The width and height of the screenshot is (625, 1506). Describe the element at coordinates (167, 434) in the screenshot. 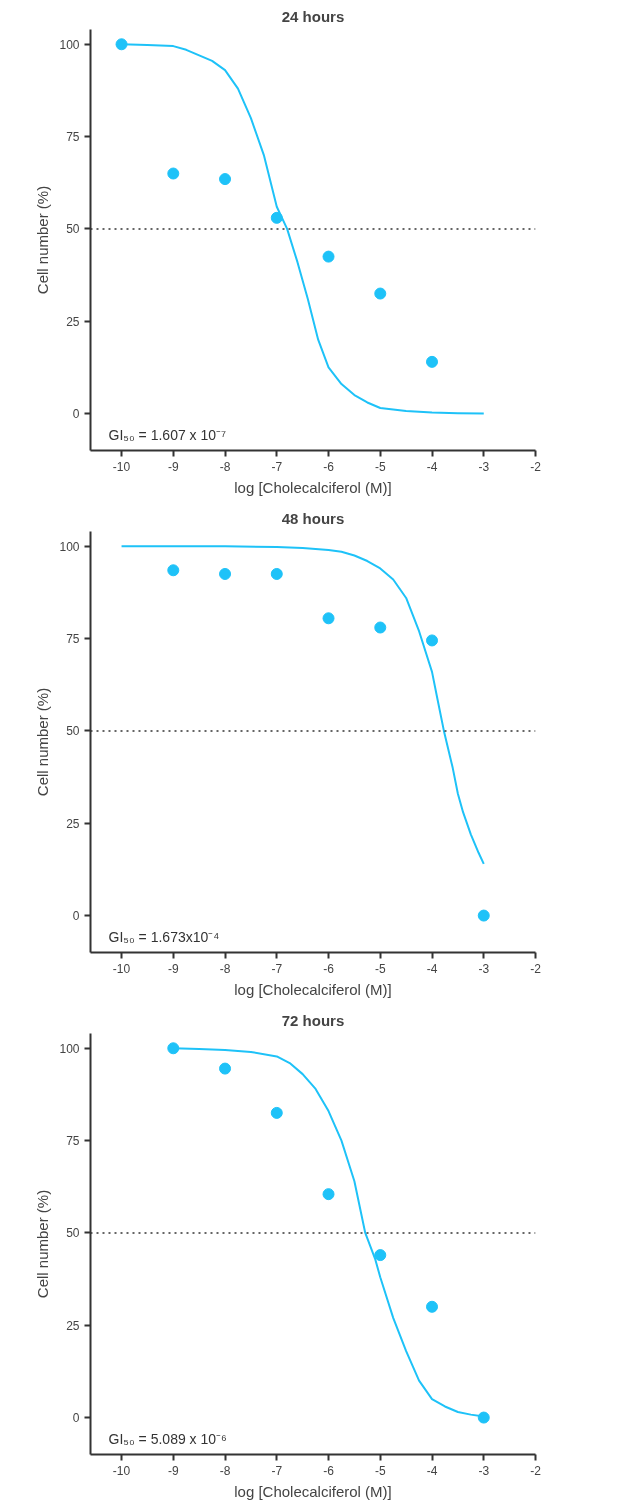

I see `annotation: GI₅₀ = 1.607 x 10⁻⁷` at that location.